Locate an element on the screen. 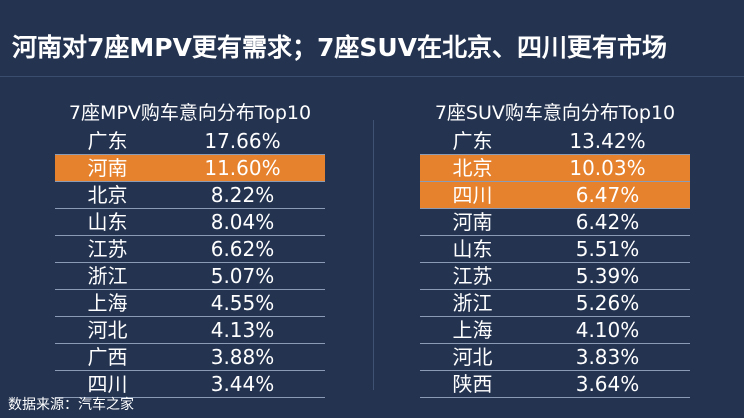 The height and width of the screenshot is (418, 744). suv-value-cell: 5.51% is located at coordinates (607, 249).